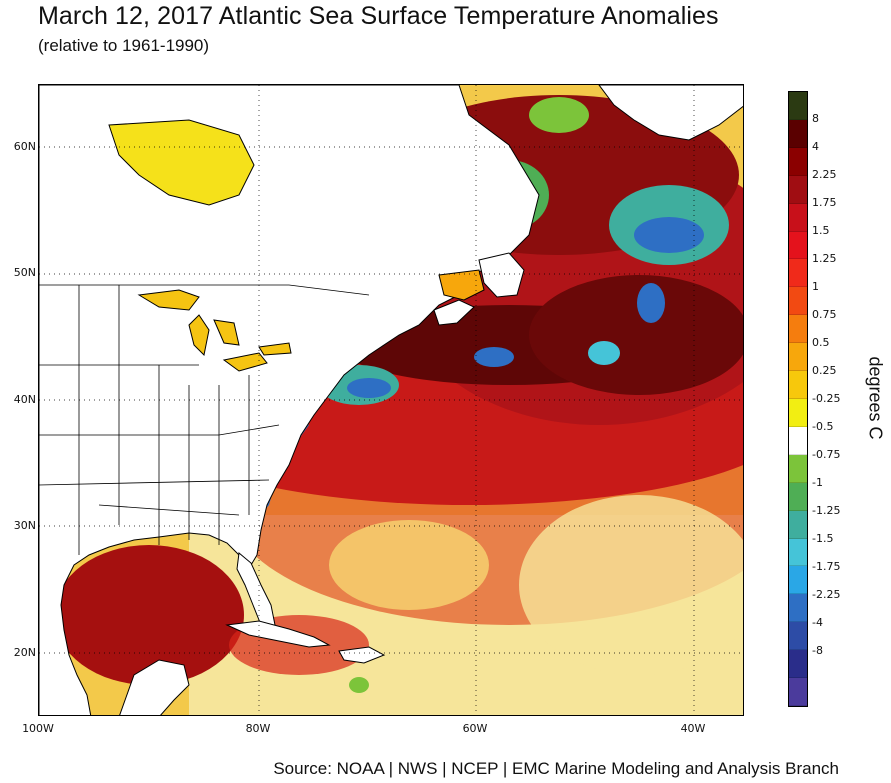 Image resolution: width=891 pixels, height=783 pixels. I want to click on lon-label-40w: 40W, so click(693, 728).